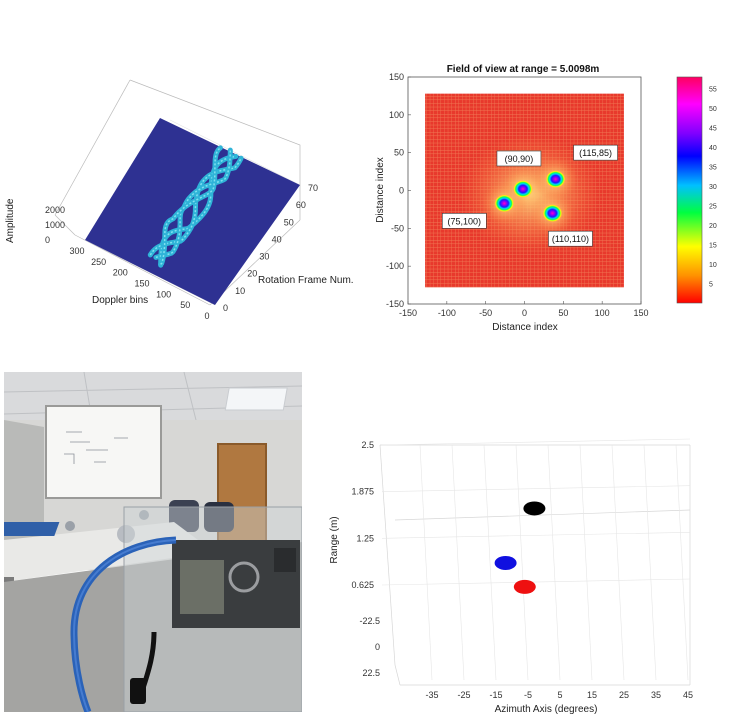 This screenshot has width=732, height=724. What do you see at coordinates (377, 647) in the screenshot?
I see `scatter-depth-tick: 0` at bounding box center [377, 647].